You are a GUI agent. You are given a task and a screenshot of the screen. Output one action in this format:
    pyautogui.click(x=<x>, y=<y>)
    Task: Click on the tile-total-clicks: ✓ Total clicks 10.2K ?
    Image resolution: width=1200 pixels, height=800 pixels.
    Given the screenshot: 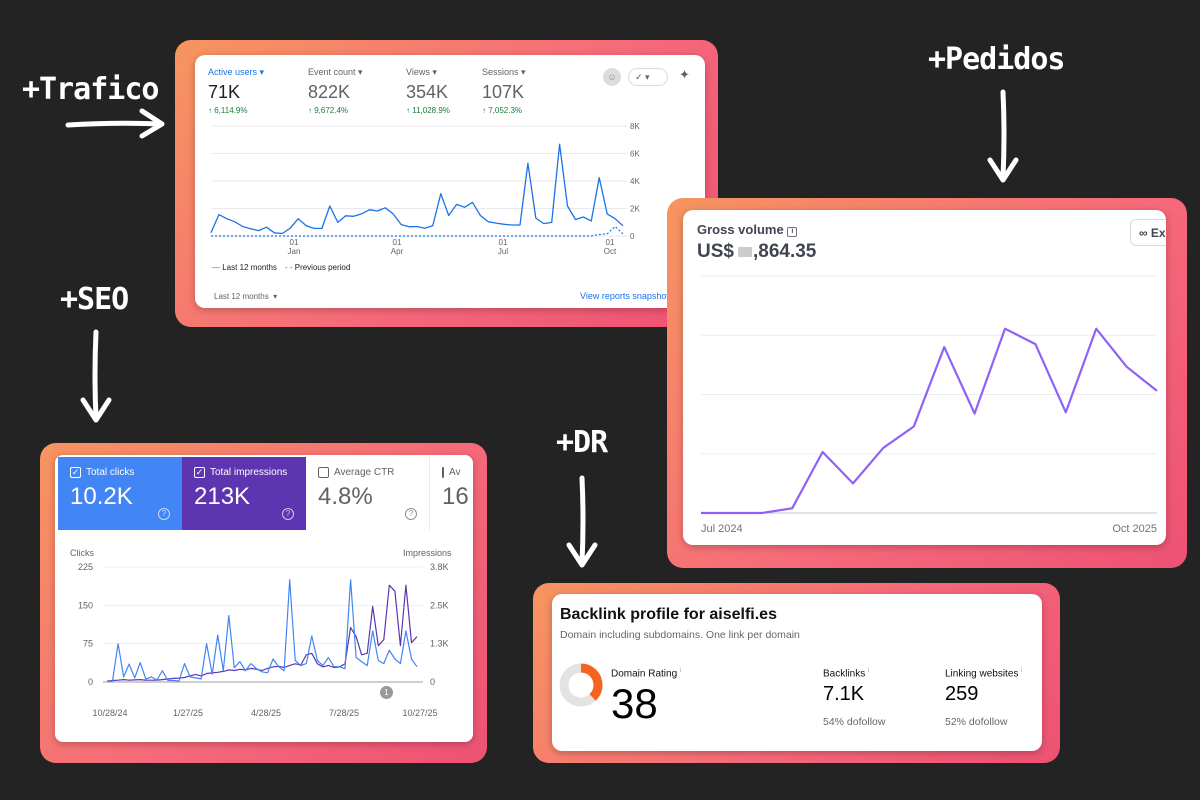 What is the action you would take?
    pyautogui.click(x=120, y=493)
    